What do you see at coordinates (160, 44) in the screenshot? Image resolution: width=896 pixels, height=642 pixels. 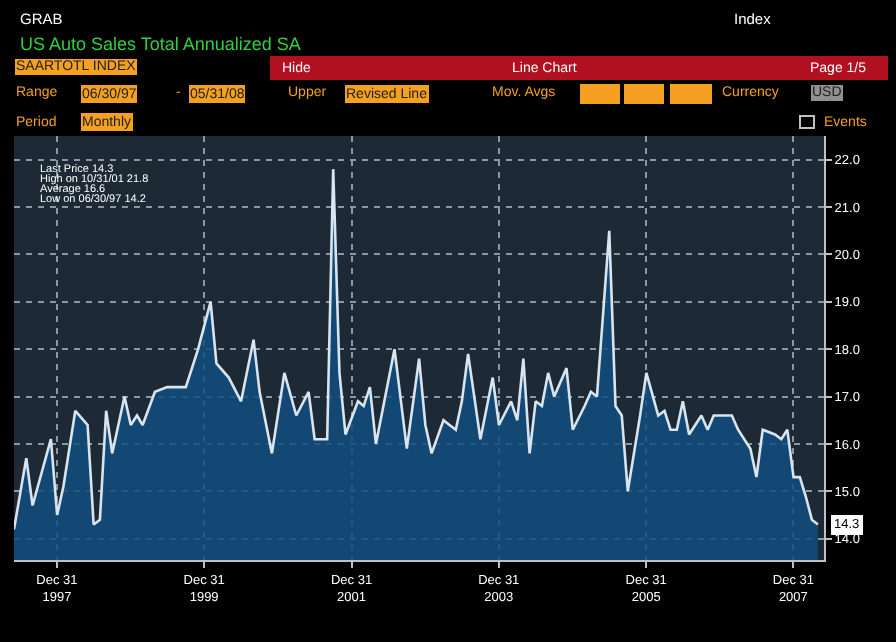 I see `chart-title: US Auto Sales Total Annualized SA` at bounding box center [160, 44].